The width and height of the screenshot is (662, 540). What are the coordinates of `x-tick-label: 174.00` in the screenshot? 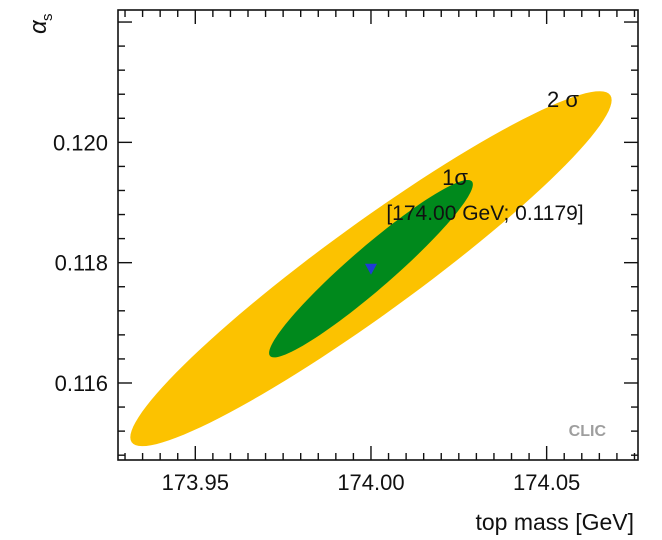 It's located at (370, 482).